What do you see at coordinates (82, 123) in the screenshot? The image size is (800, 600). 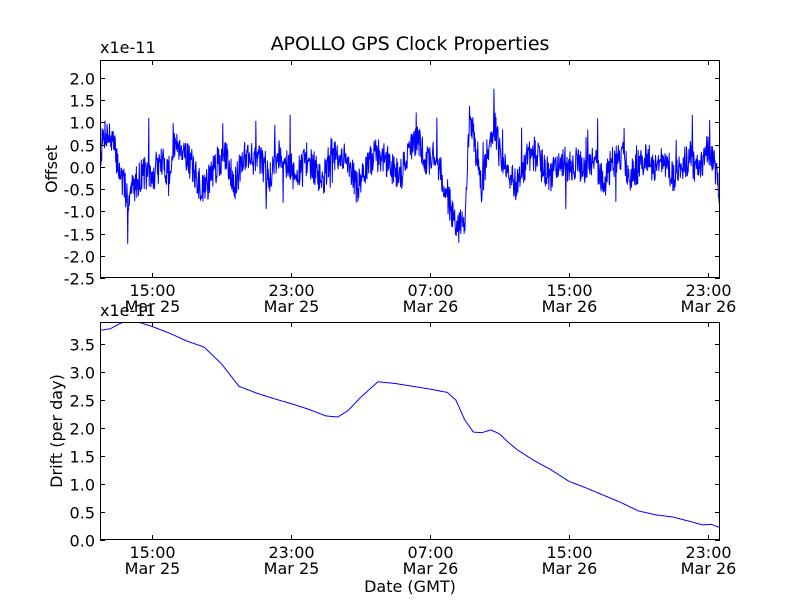 I see `offset-ytick-label: 1.0` at bounding box center [82, 123].